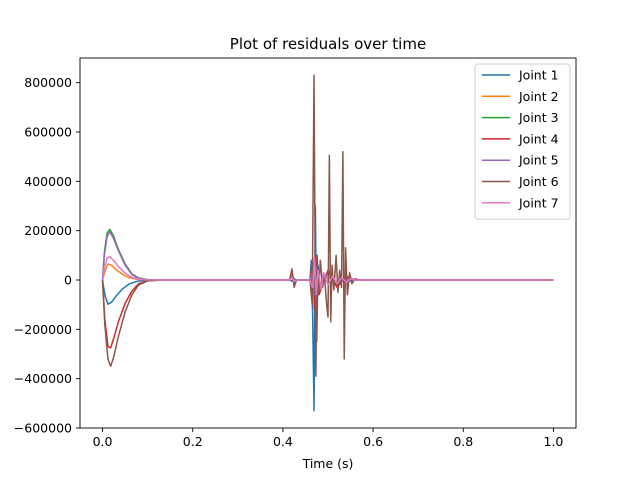 This screenshot has width=640, height=480. I want to click on y-tick-label: 0, so click(68, 280).